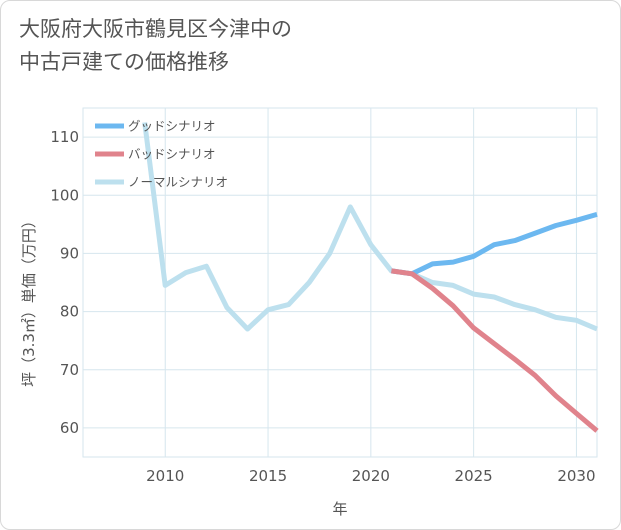 This screenshot has height=530, width=621. I want to click on x-tick-label: 2020, so click(371, 476).